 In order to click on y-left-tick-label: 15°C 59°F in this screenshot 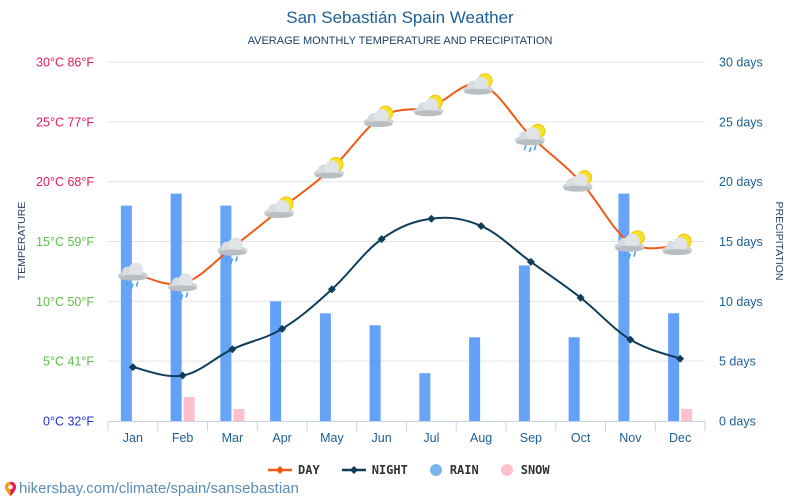, I will do `click(65, 242)`.